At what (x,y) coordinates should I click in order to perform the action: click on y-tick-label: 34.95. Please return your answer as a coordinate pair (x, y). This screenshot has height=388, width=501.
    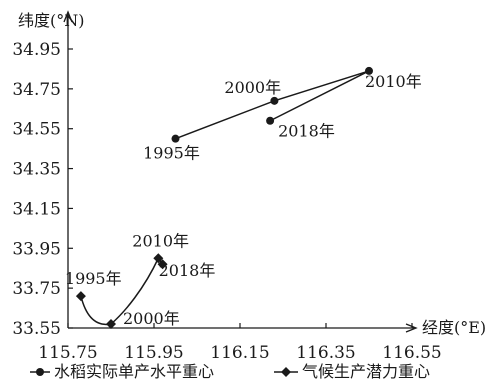
    Looking at the image, I should click on (36, 50).